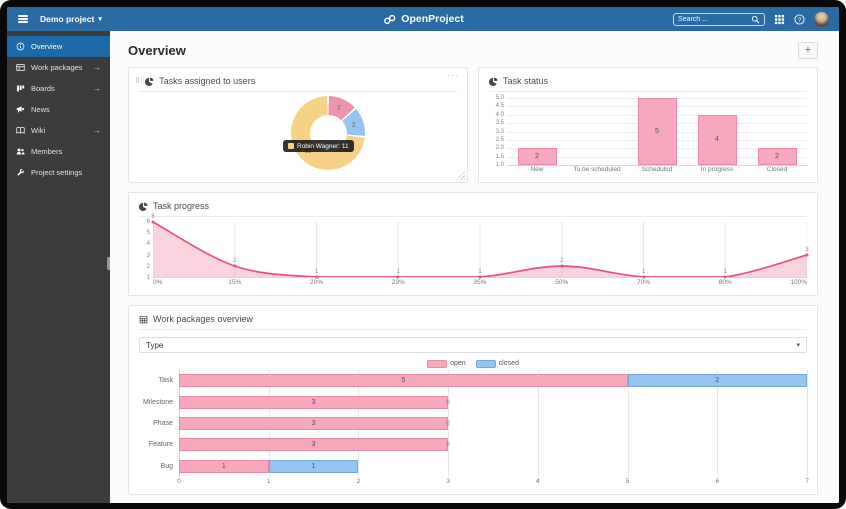 This screenshot has width=846, height=509. I want to click on caret-down-icon: ▾, so click(798, 345).